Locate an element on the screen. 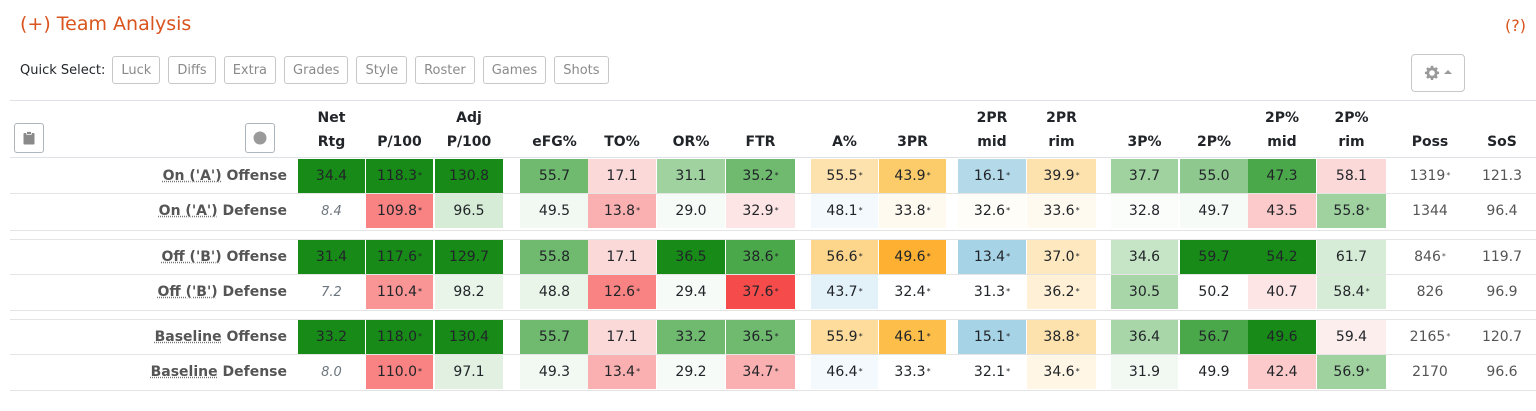 This screenshot has width=1536, height=411. stat-cell-a: 46.4 * is located at coordinates (844, 372).